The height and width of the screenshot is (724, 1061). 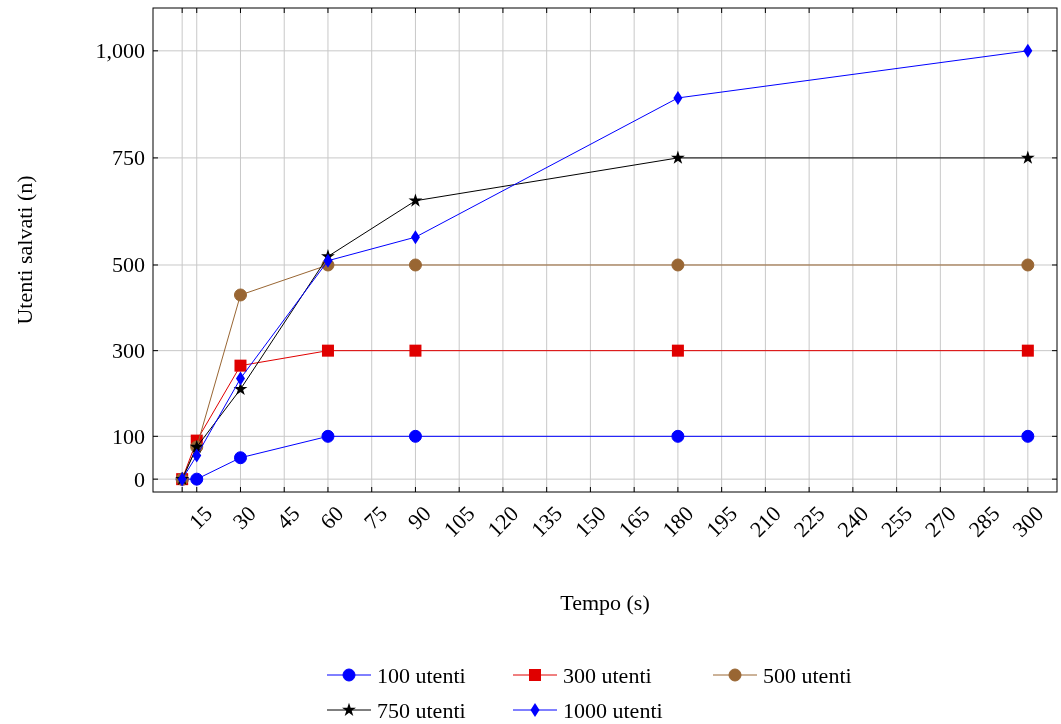 I want to click on x-tick-label: 270, so click(x=940, y=521).